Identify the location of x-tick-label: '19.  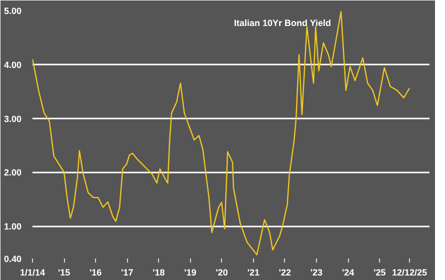
(190, 273).